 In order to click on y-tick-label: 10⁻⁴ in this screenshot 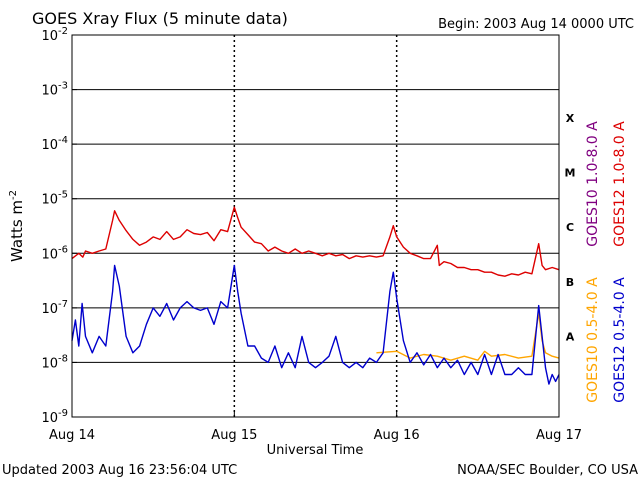, I will do `click(54, 144)`.